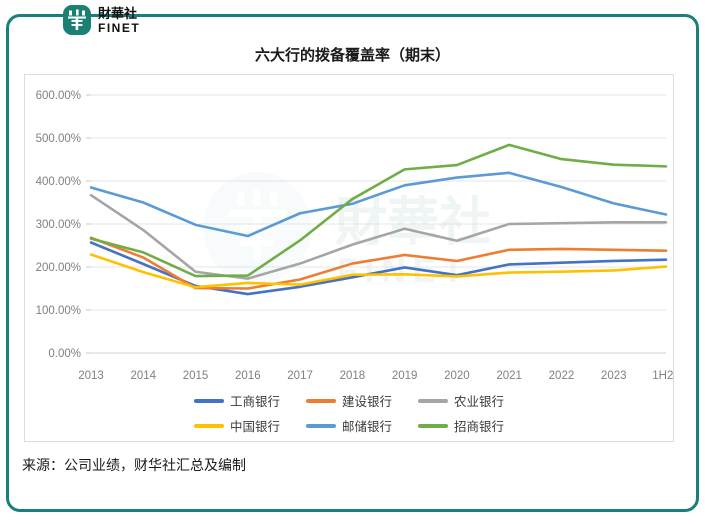  What do you see at coordinates (300, 376) in the screenshot?
I see `x-axis-tick-label: 2017` at bounding box center [300, 376].